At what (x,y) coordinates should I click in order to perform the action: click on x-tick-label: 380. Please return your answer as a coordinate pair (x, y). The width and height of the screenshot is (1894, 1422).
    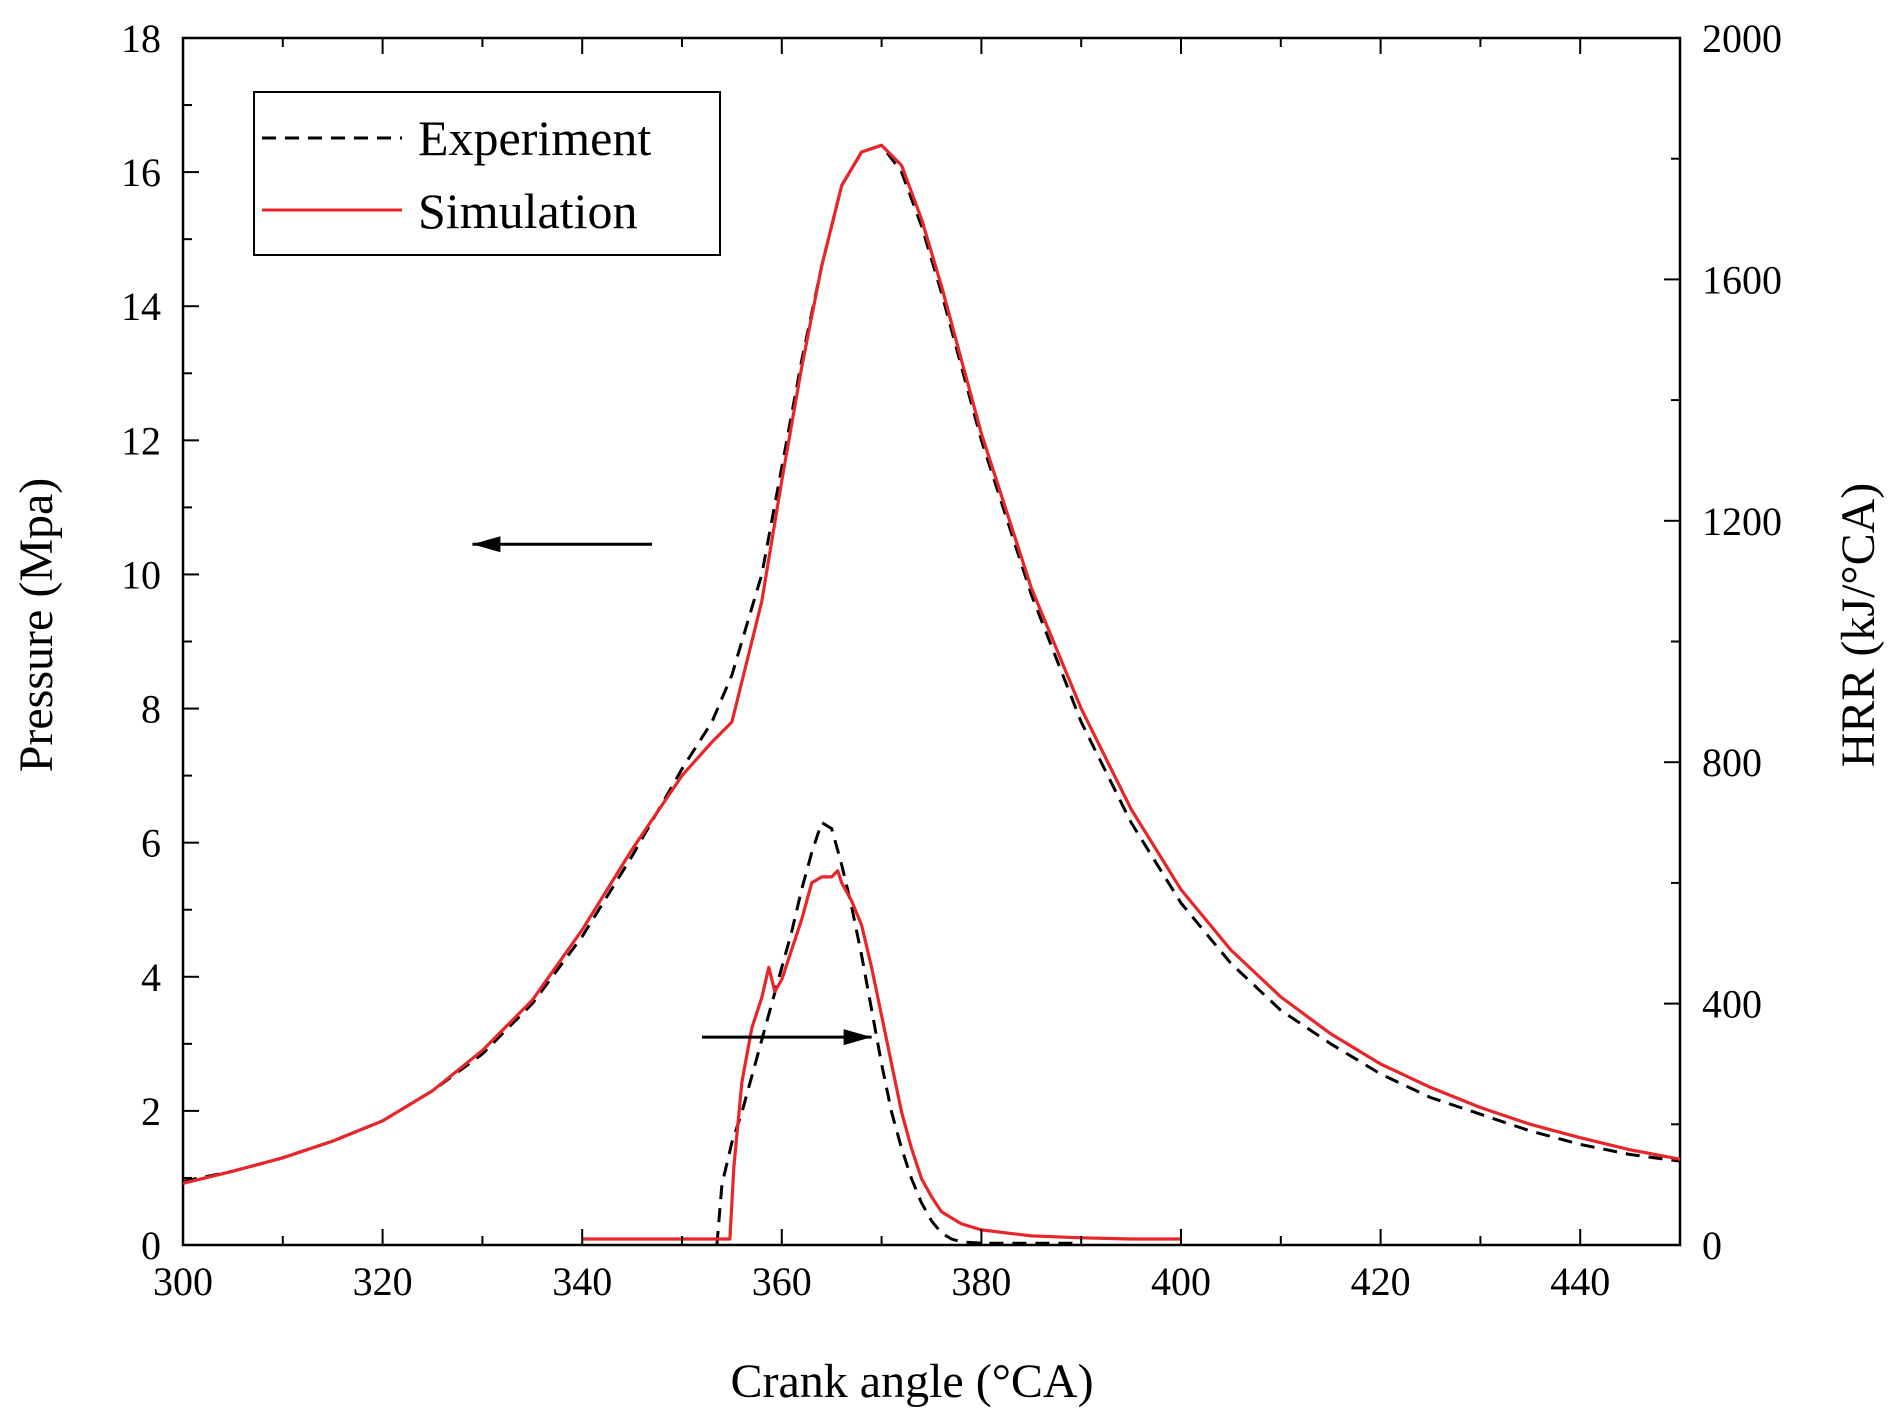
    Looking at the image, I should click on (981, 1281).